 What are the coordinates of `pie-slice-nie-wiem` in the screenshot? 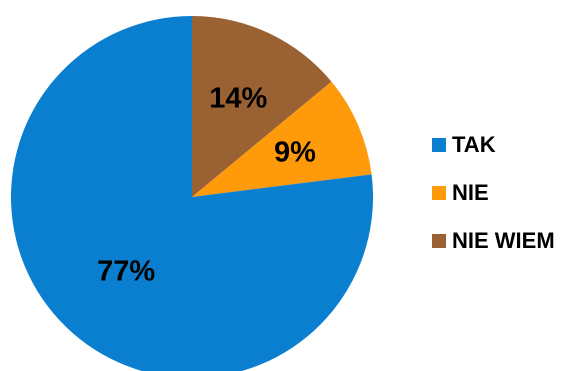 It's located at (262, 106).